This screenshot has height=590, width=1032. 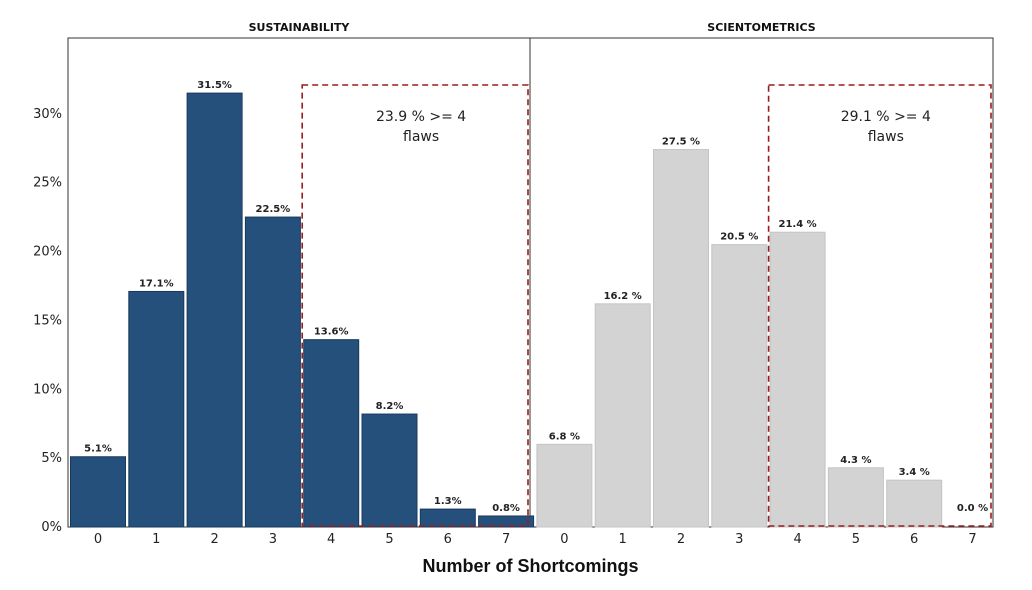 What do you see at coordinates (564, 436) in the screenshot?
I see `data-label: 6.8 %` at bounding box center [564, 436].